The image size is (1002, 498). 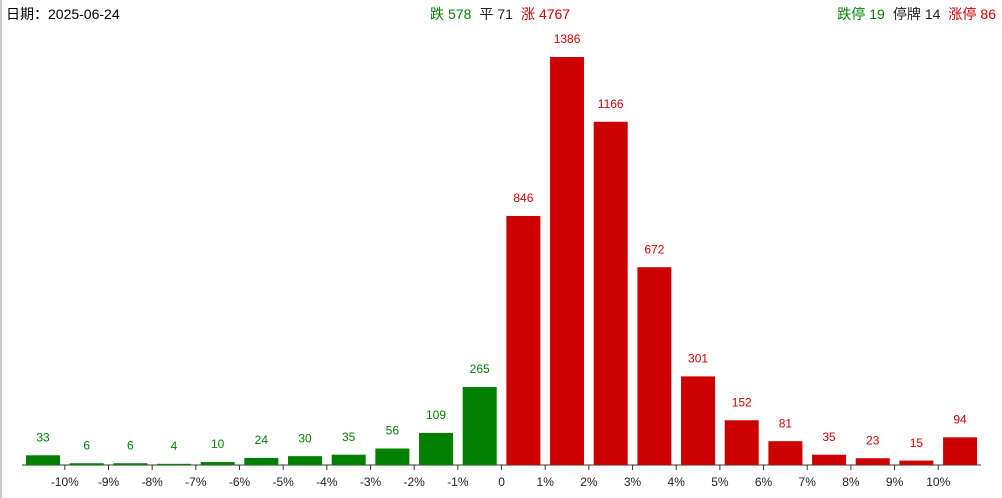 I want to click on x-tick-label: 1%, so click(x=546, y=482).